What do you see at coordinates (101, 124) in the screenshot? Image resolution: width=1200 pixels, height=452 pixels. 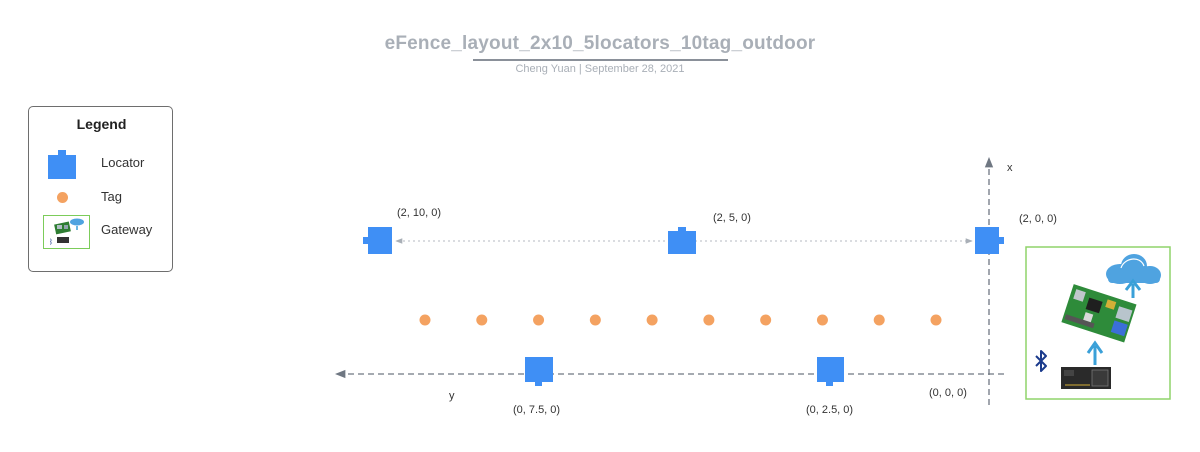 I see `legend-title: Legend` at bounding box center [101, 124].